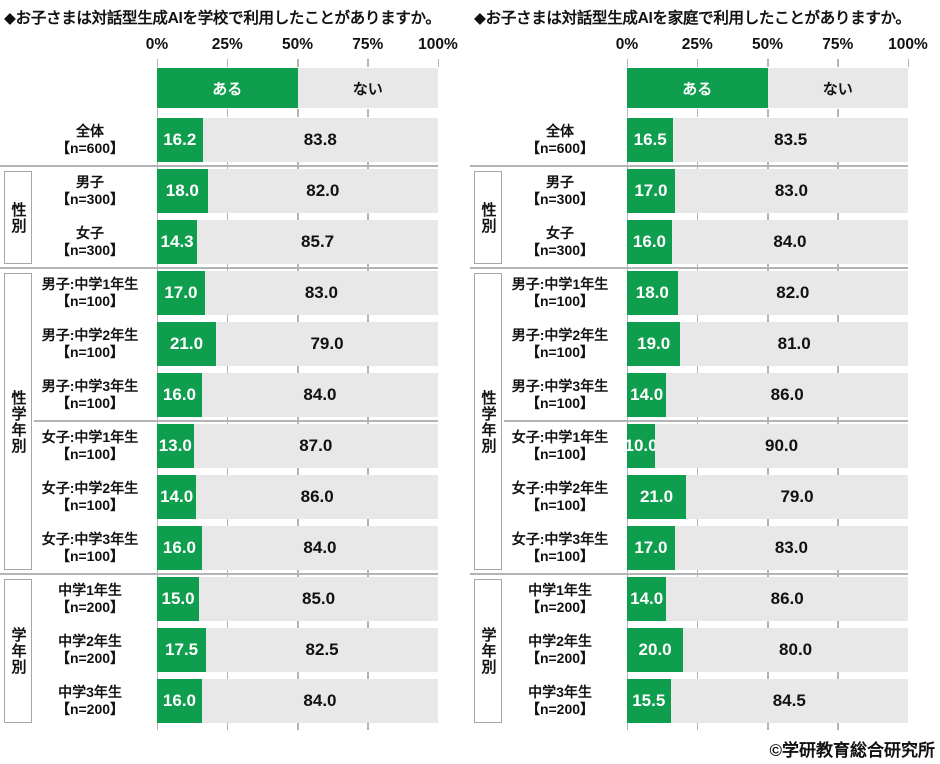 The width and height of the screenshot is (940, 764). What do you see at coordinates (697, 44) in the screenshot?
I see `axis-tick-label: 25%` at bounding box center [697, 44].